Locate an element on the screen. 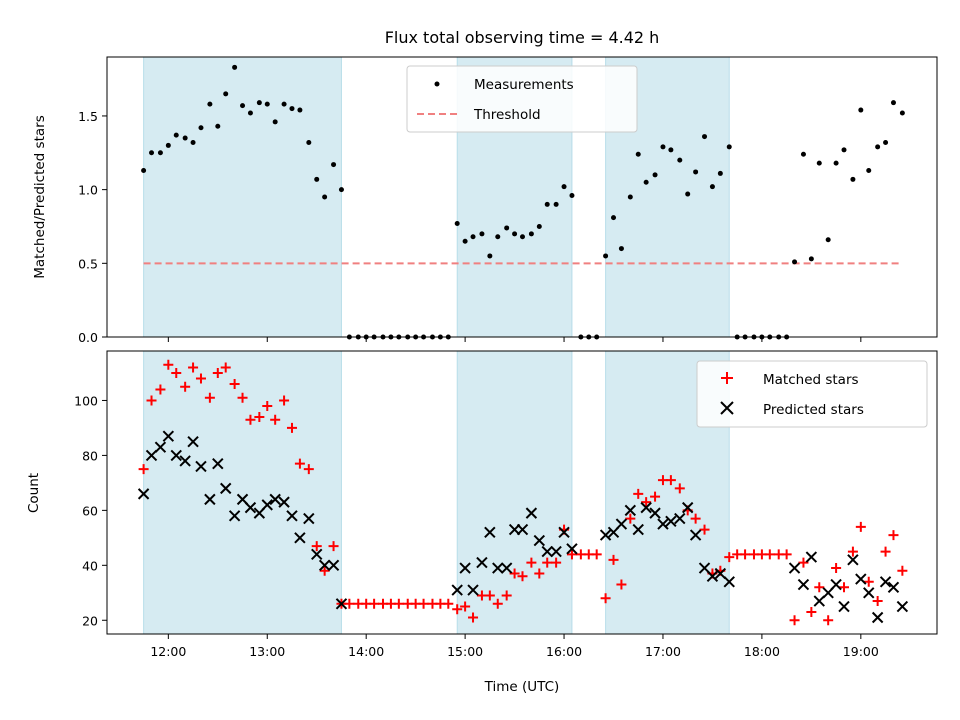  xtick-label-8: 19:00 is located at coordinates (861, 651).